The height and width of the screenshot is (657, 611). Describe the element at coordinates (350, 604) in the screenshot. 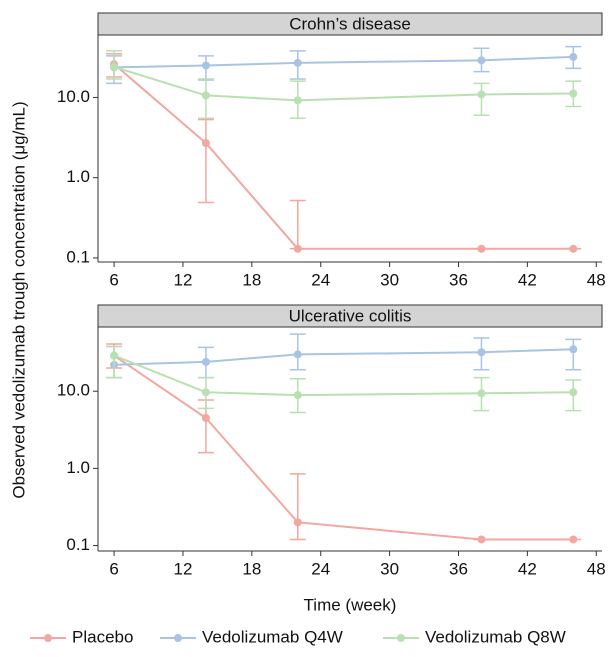

I see `x-axis-label: Time (week)` at that location.